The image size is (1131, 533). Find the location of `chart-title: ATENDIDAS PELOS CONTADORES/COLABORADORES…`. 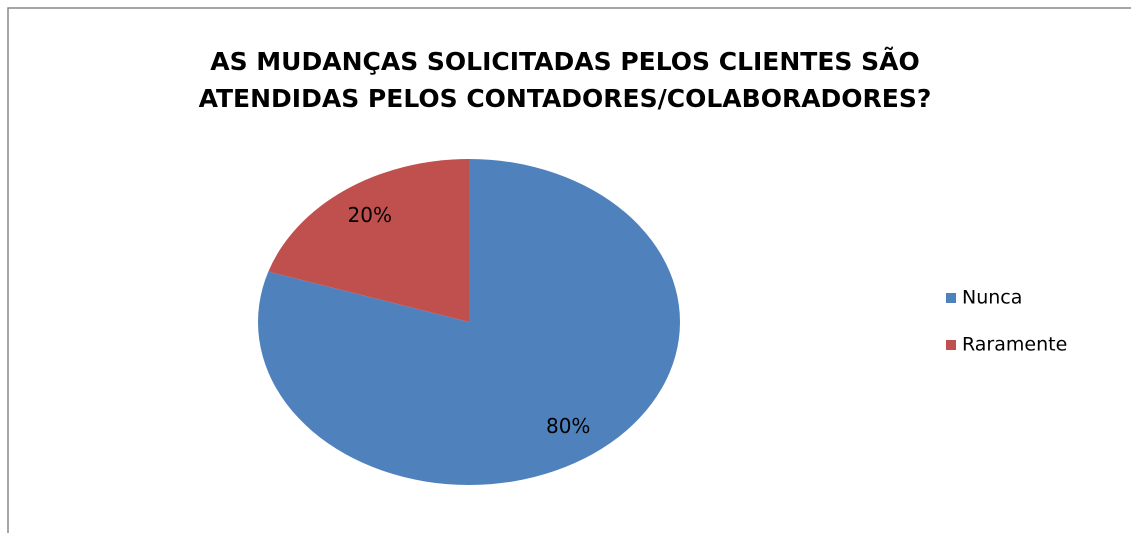

chart-title: ATENDIDAS PELOS CONTADORES/COLABORADORES… is located at coordinates (565, 98).